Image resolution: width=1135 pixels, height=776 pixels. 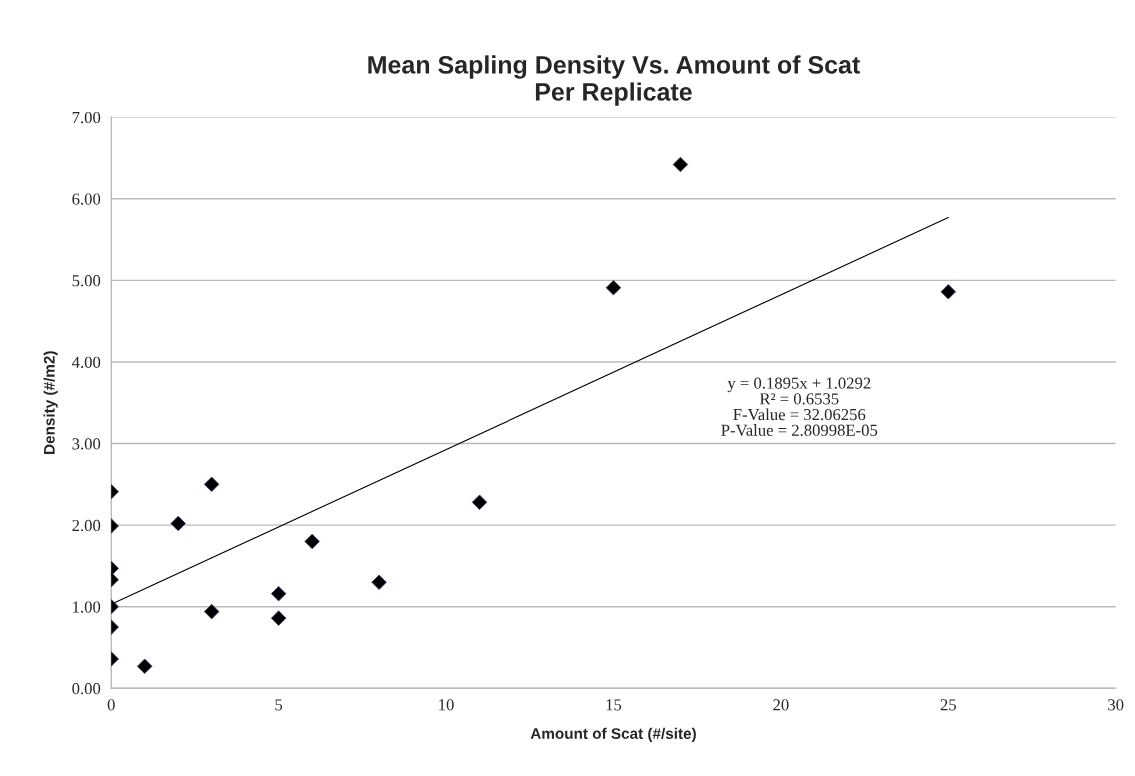 I want to click on x-axis-title: Amount of Scat (#/site), so click(x=613, y=734).